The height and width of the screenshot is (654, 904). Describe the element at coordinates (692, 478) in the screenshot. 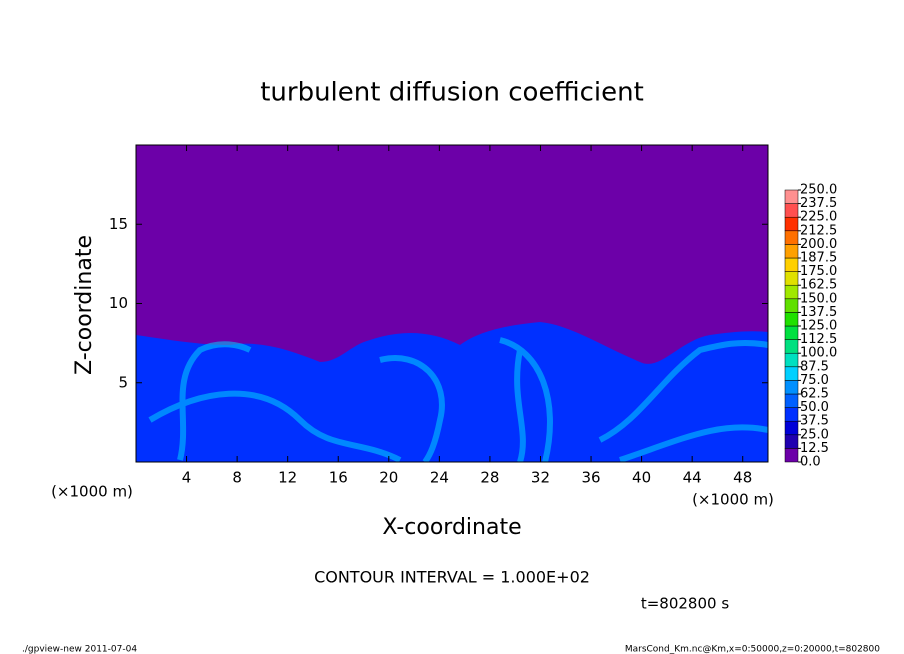

I see `x-tick-label: 44` at that location.